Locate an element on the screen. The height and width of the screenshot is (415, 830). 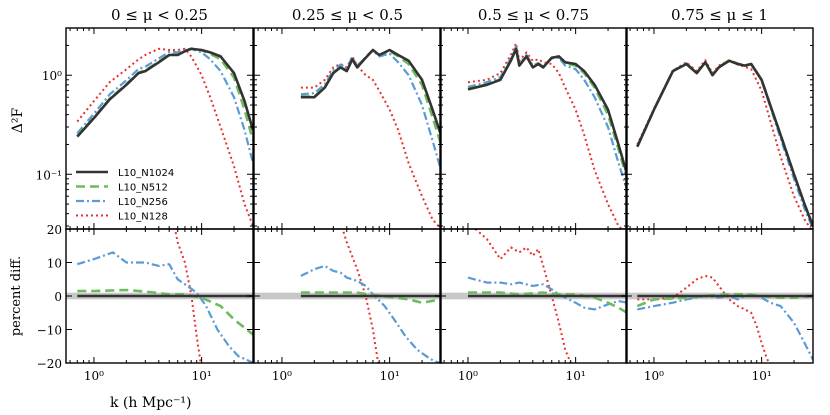
panel-title-2: 0.25 ≤ μ < 0.5 is located at coordinates (347, 15).